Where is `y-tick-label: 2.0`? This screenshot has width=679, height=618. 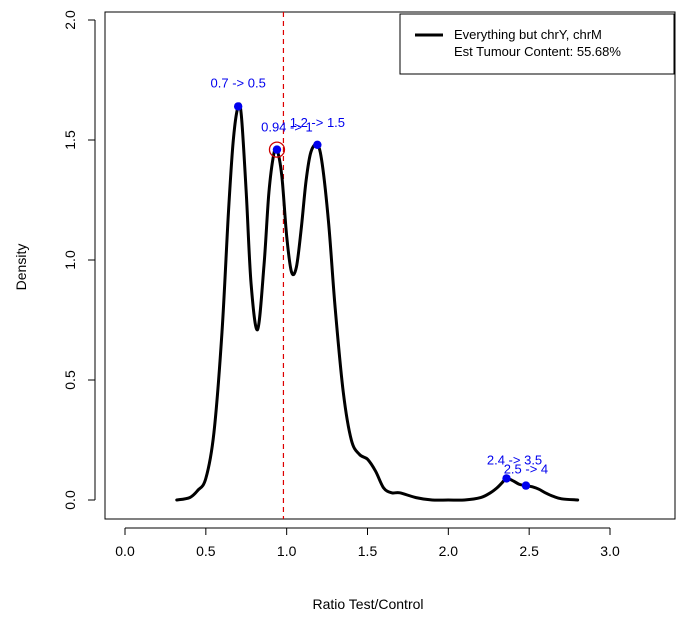 y-tick-label: 2.0 is located at coordinates (70, 20).